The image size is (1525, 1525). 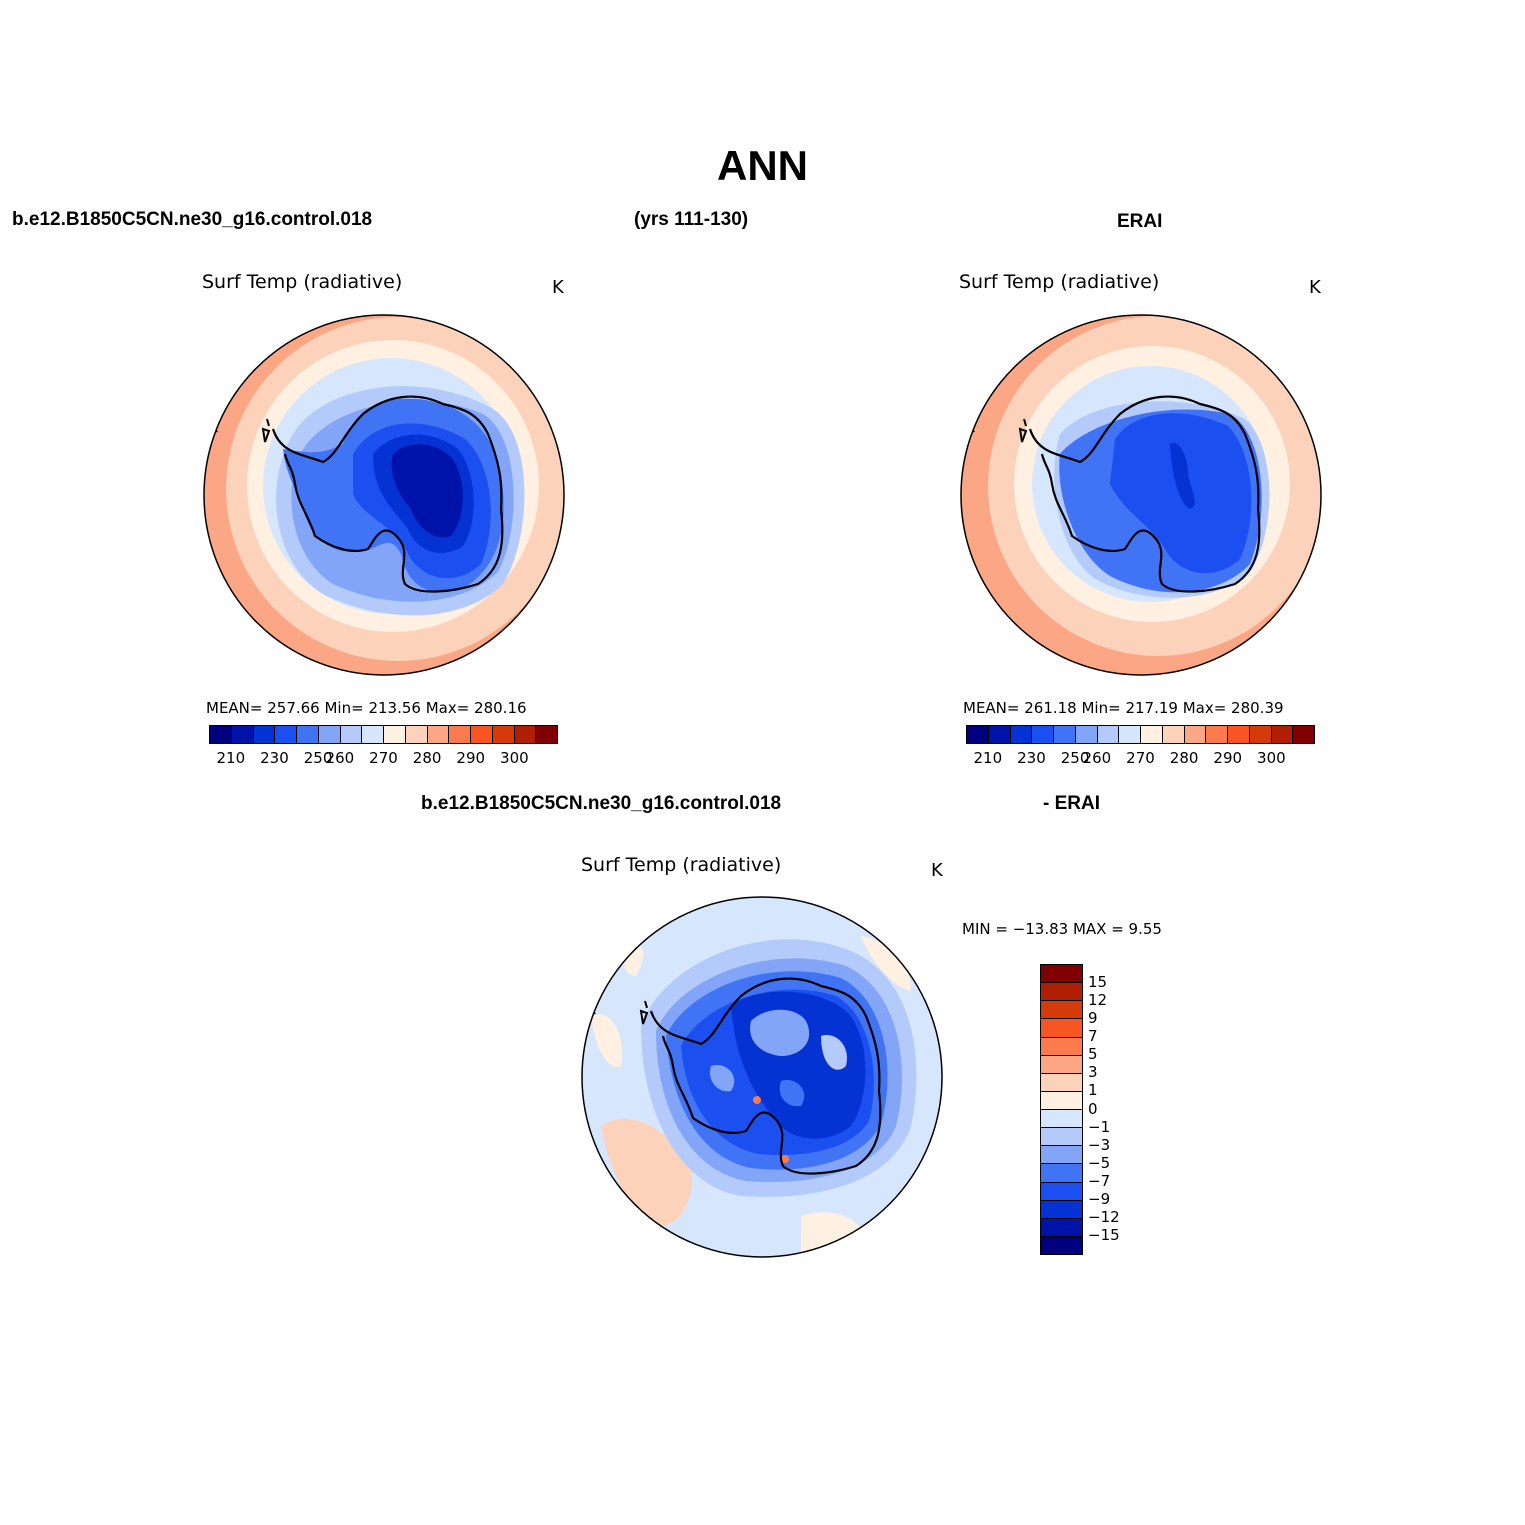 I want to click on diff-colorbar-tick-label: 5, so click(x=1093, y=1054).